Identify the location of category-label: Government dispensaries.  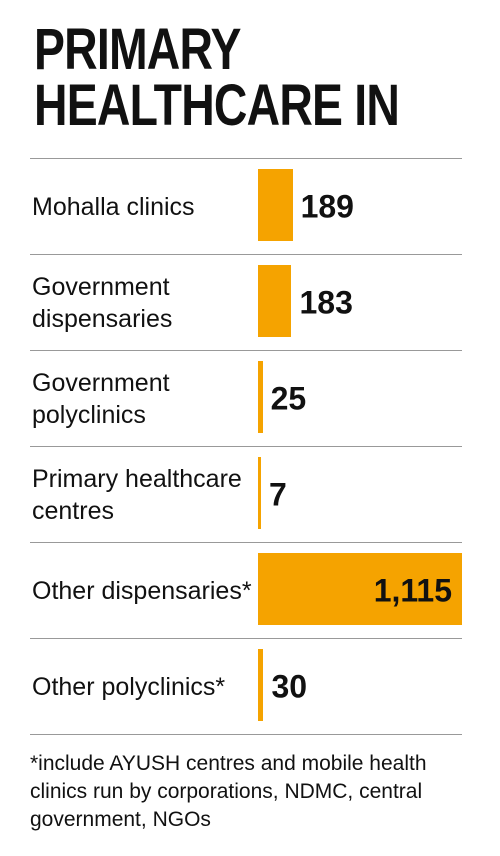
(102, 302).